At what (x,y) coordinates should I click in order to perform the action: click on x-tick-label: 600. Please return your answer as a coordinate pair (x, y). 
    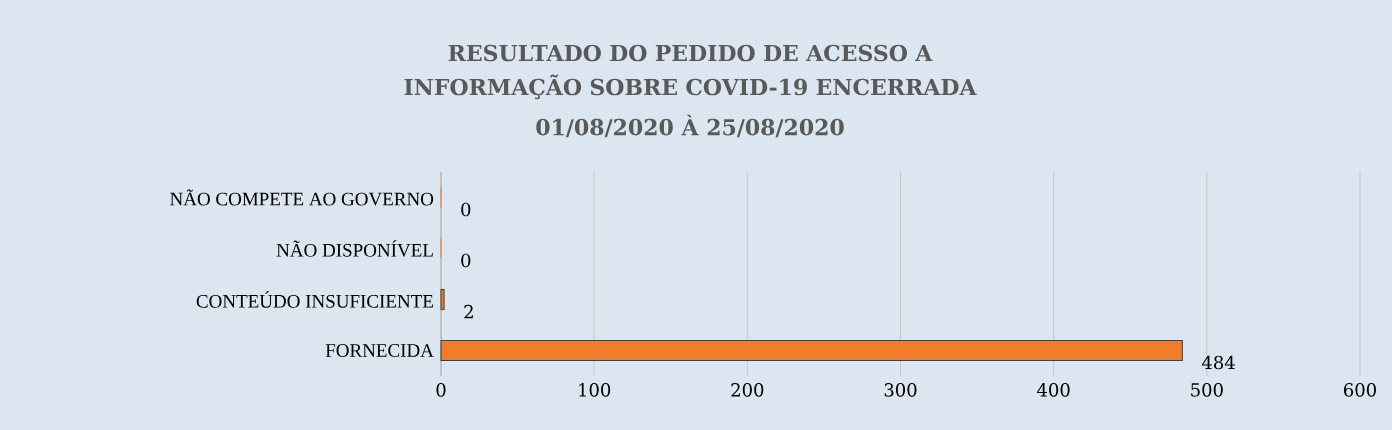
    Looking at the image, I should click on (1360, 390).